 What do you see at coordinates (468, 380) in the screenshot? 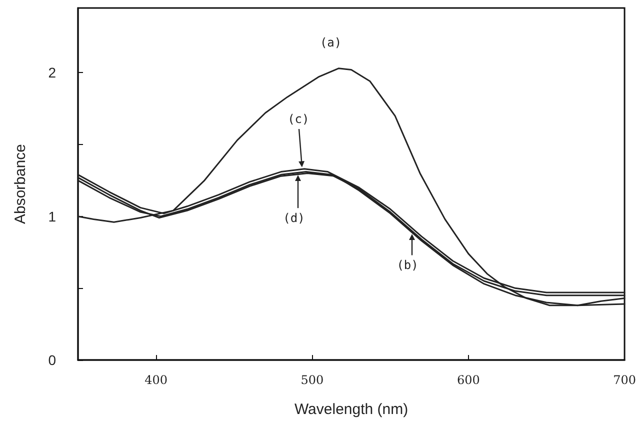
I see `x-tick-label: 600` at bounding box center [468, 380].